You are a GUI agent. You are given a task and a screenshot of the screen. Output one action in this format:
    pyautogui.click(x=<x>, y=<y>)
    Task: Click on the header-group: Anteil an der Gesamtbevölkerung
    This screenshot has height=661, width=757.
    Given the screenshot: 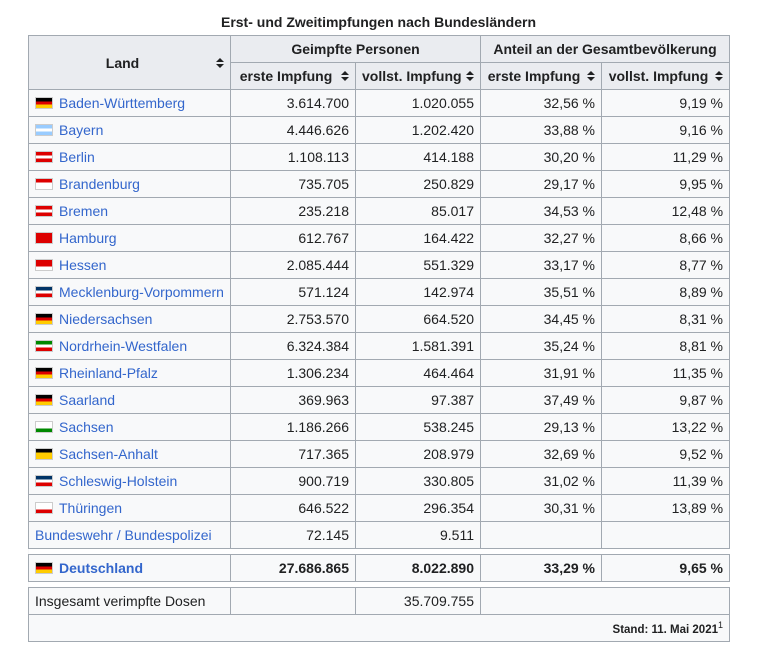 What is the action you would take?
    pyautogui.click(x=605, y=49)
    